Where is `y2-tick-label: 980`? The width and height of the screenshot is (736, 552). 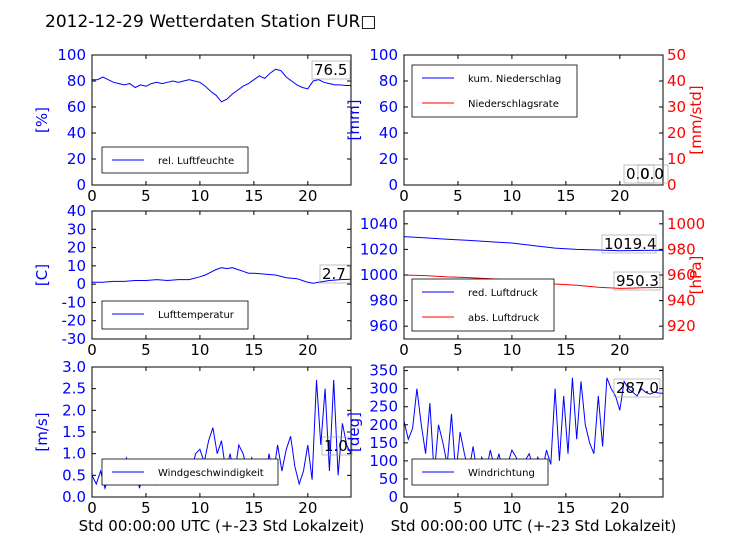 y2-tick-label: 980 is located at coordinates (681, 249).